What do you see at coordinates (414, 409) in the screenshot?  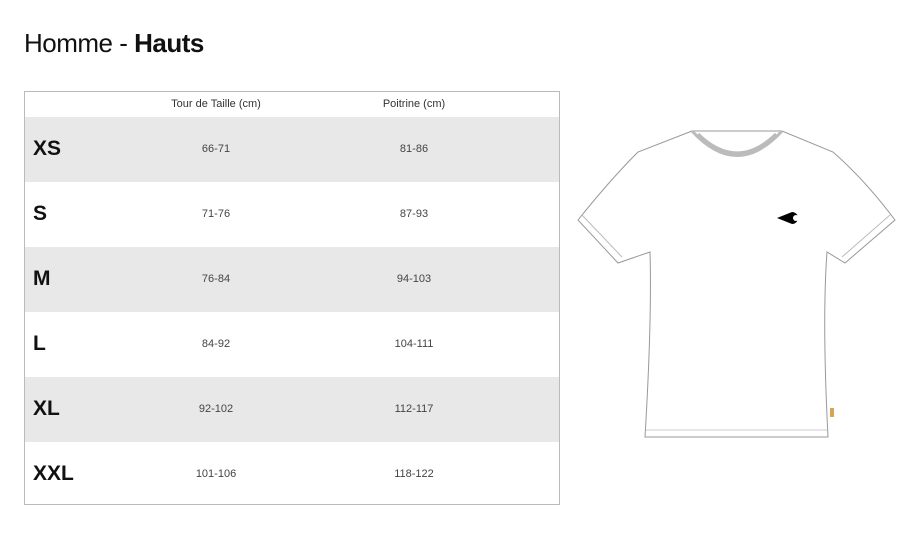 I see `chest-value: 112-117` at bounding box center [414, 409].